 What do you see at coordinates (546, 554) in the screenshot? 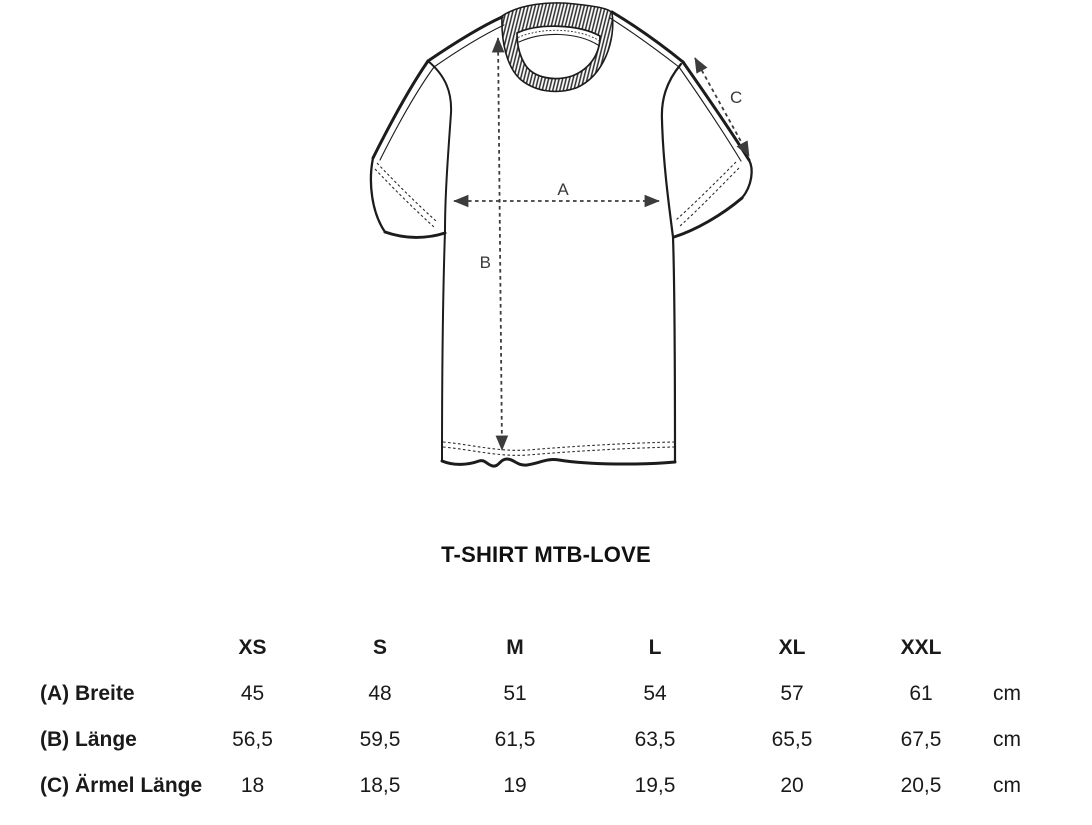
I see `chart-title: T-SHIRT MTB-LOVE` at bounding box center [546, 554].